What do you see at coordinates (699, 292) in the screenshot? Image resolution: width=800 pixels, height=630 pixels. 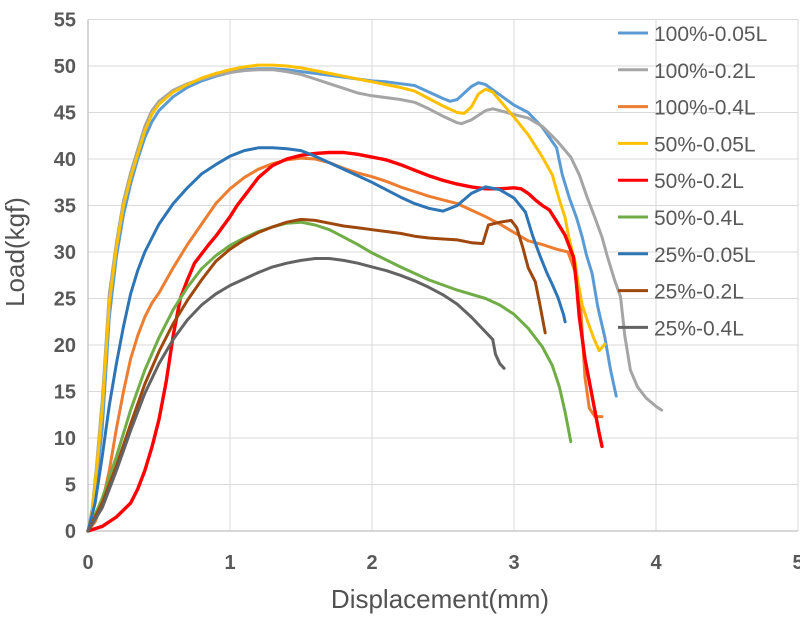 I see `legend-label-25%-0.2L: 25%-0.2L` at bounding box center [699, 292].